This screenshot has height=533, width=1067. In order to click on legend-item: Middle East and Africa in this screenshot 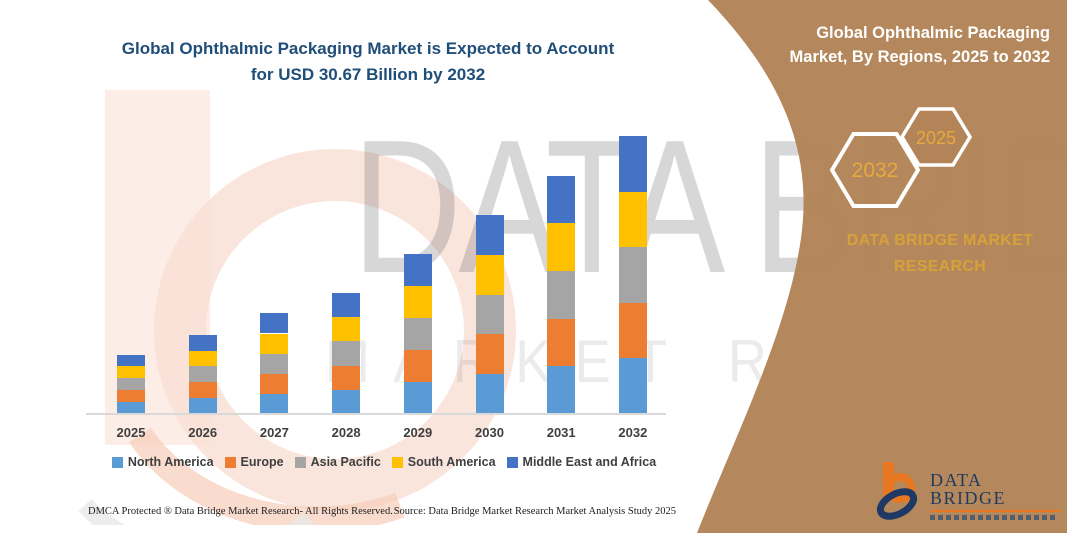, I will do `click(581, 462)`.